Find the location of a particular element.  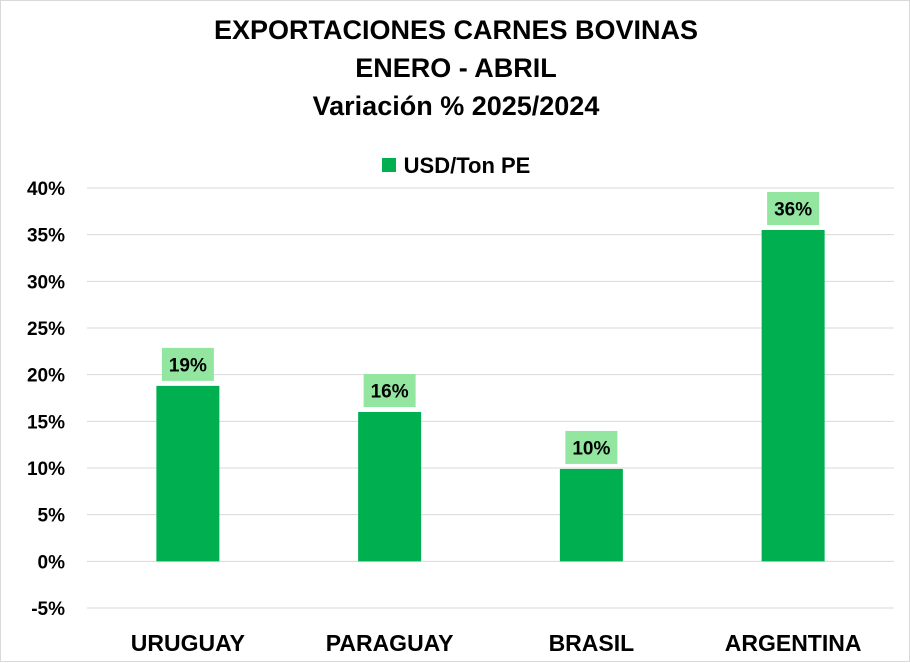

x-category-label: URUGUAY is located at coordinates (188, 643).